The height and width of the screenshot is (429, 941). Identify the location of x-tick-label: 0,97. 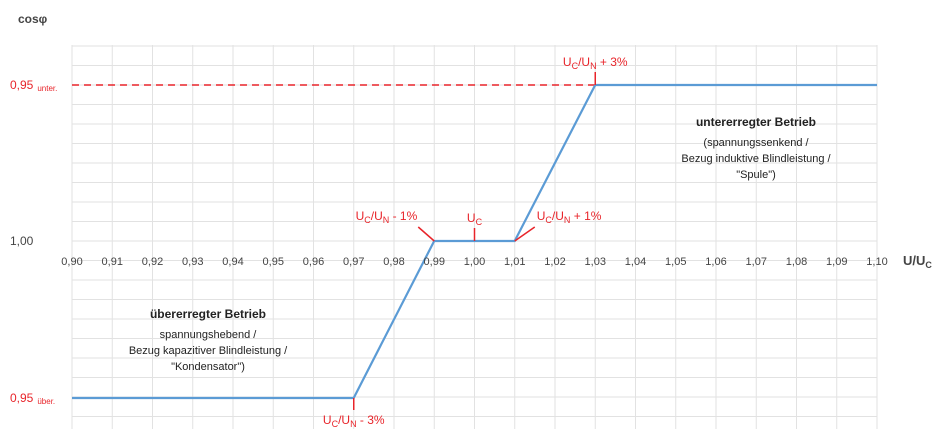
(353, 262).